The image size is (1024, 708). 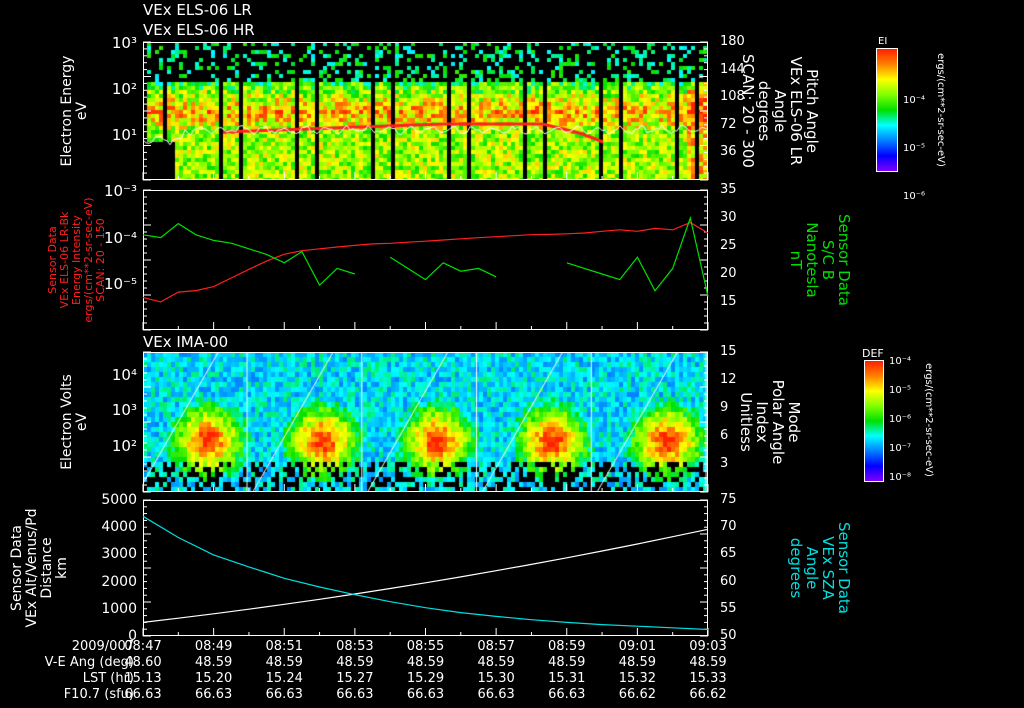 I want to click on x-times-value: 08:49, so click(x=213, y=646).